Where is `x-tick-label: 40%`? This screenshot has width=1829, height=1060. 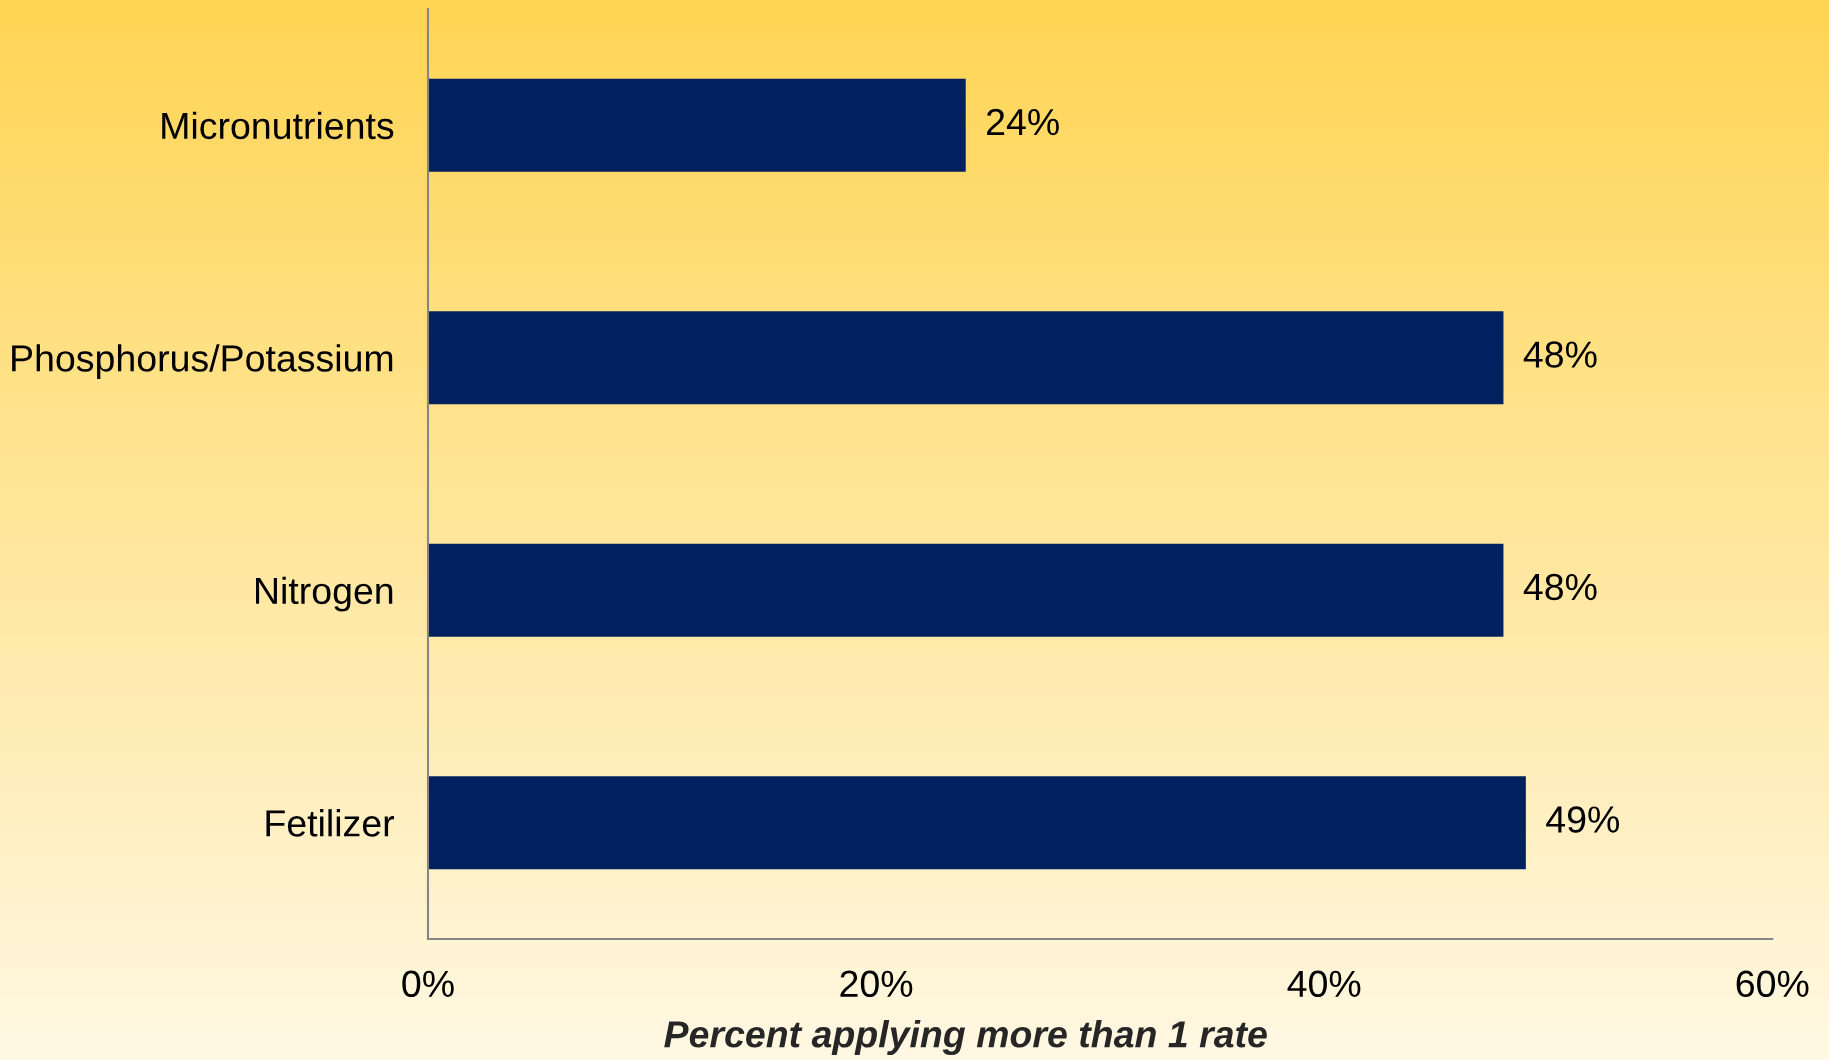
x-tick-label: 40% is located at coordinates (1324, 984).